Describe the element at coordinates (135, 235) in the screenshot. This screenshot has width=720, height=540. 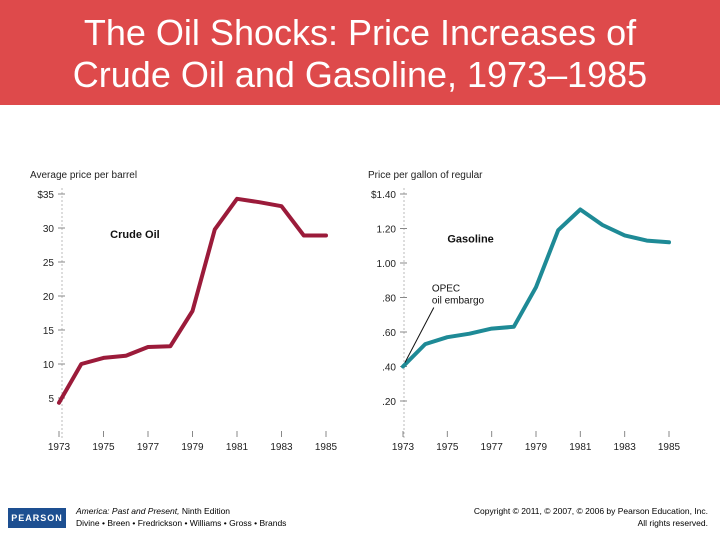
I see `chart-title: Crude Oil` at that location.